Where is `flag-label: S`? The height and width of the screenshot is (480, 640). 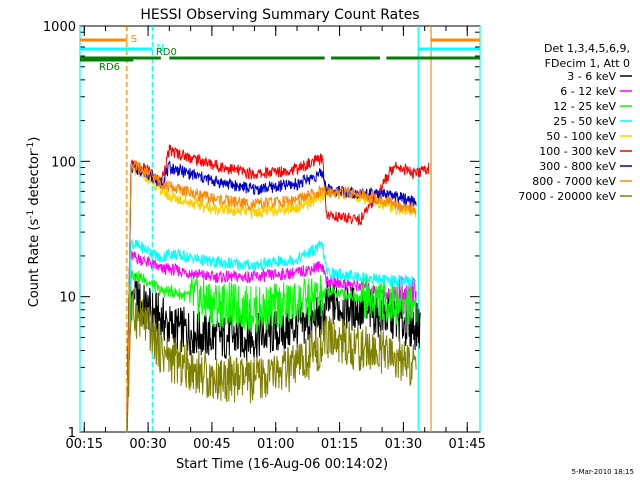 flag-label: S is located at coordinates (134, 39).